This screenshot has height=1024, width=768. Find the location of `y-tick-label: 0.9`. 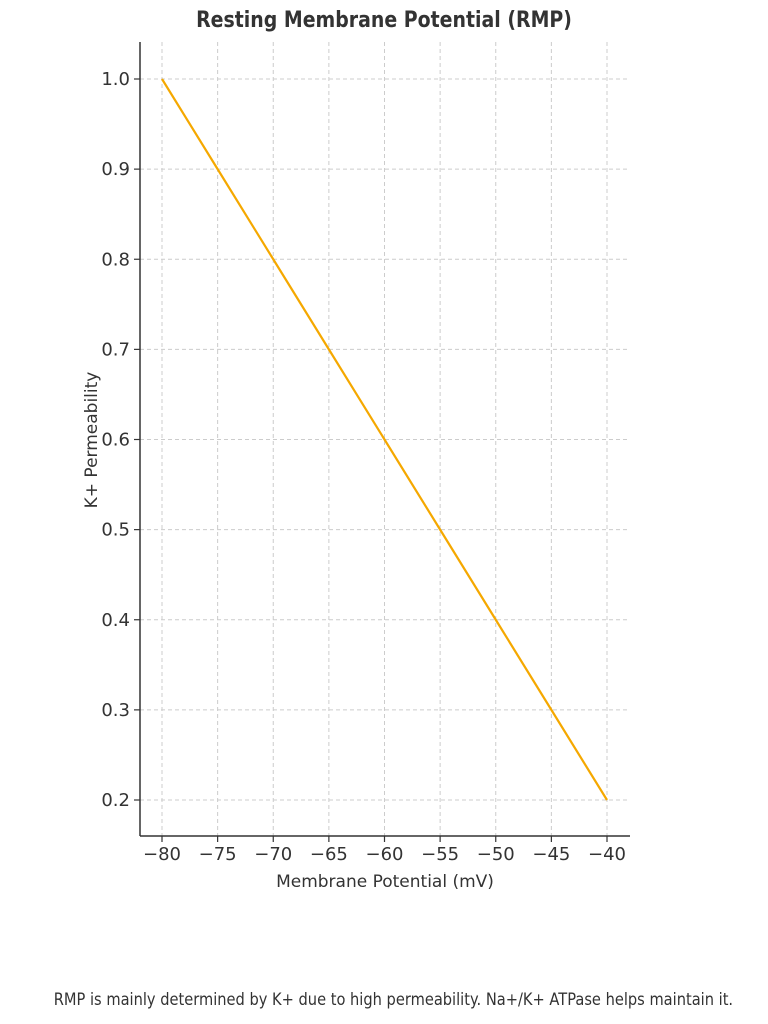

y-tick-label: 0.9 is located at coordinates (115, 169).